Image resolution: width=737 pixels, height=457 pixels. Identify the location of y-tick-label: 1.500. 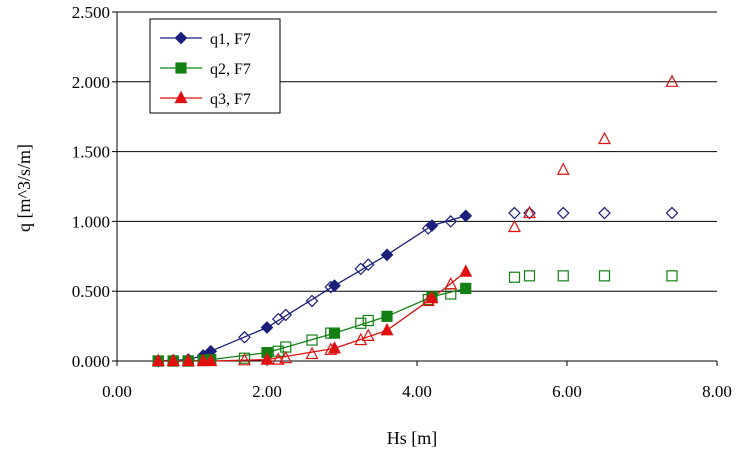
(91, 152).